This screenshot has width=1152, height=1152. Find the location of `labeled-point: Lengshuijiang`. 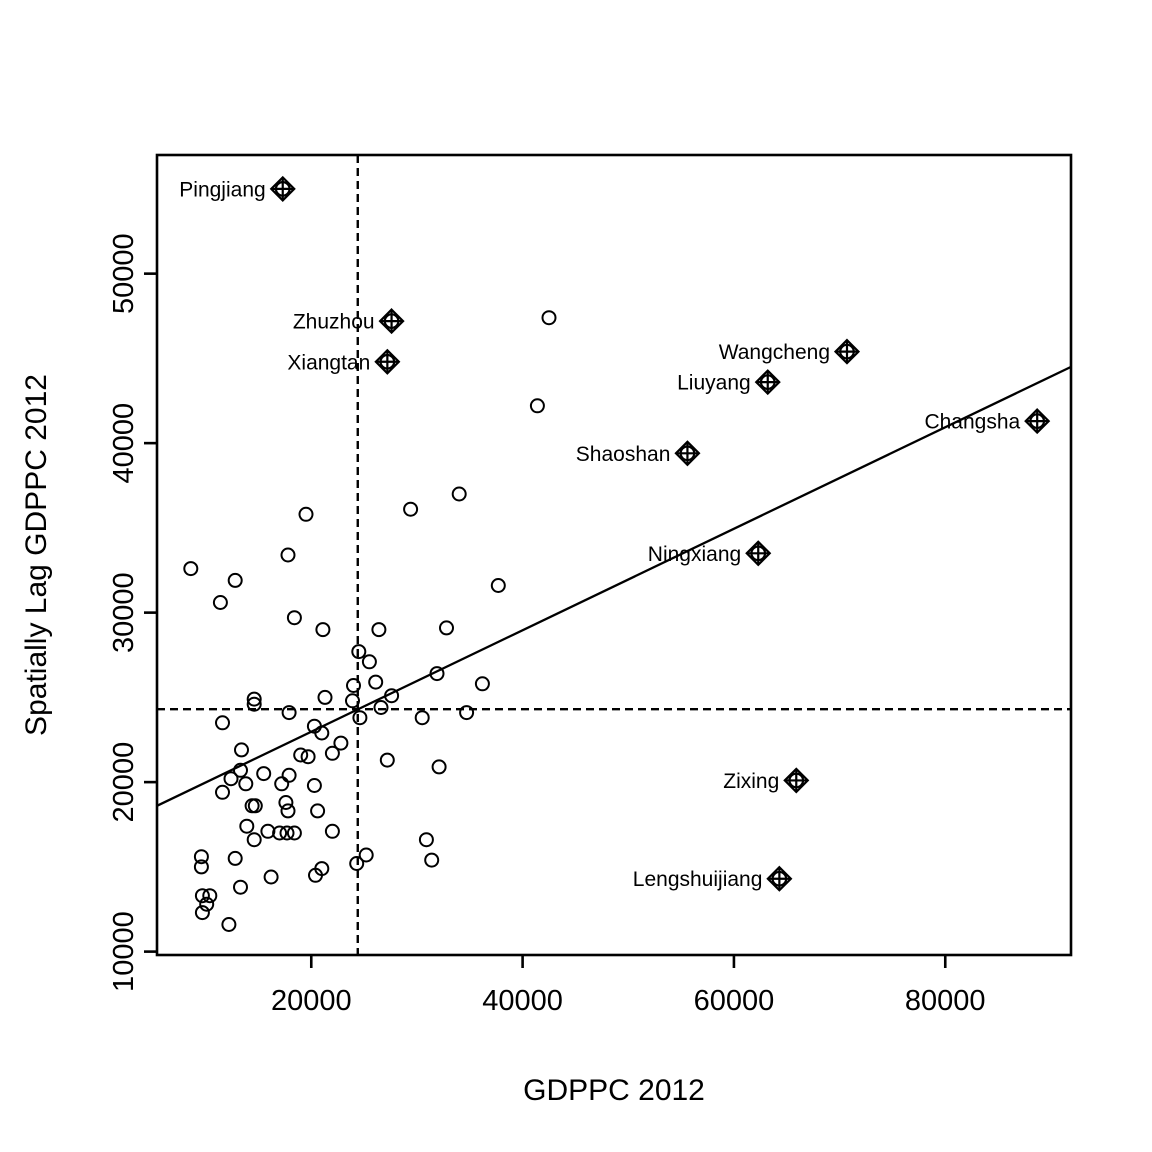

labeled-point: Lengshuijiang is located at coordinates (713, 878).